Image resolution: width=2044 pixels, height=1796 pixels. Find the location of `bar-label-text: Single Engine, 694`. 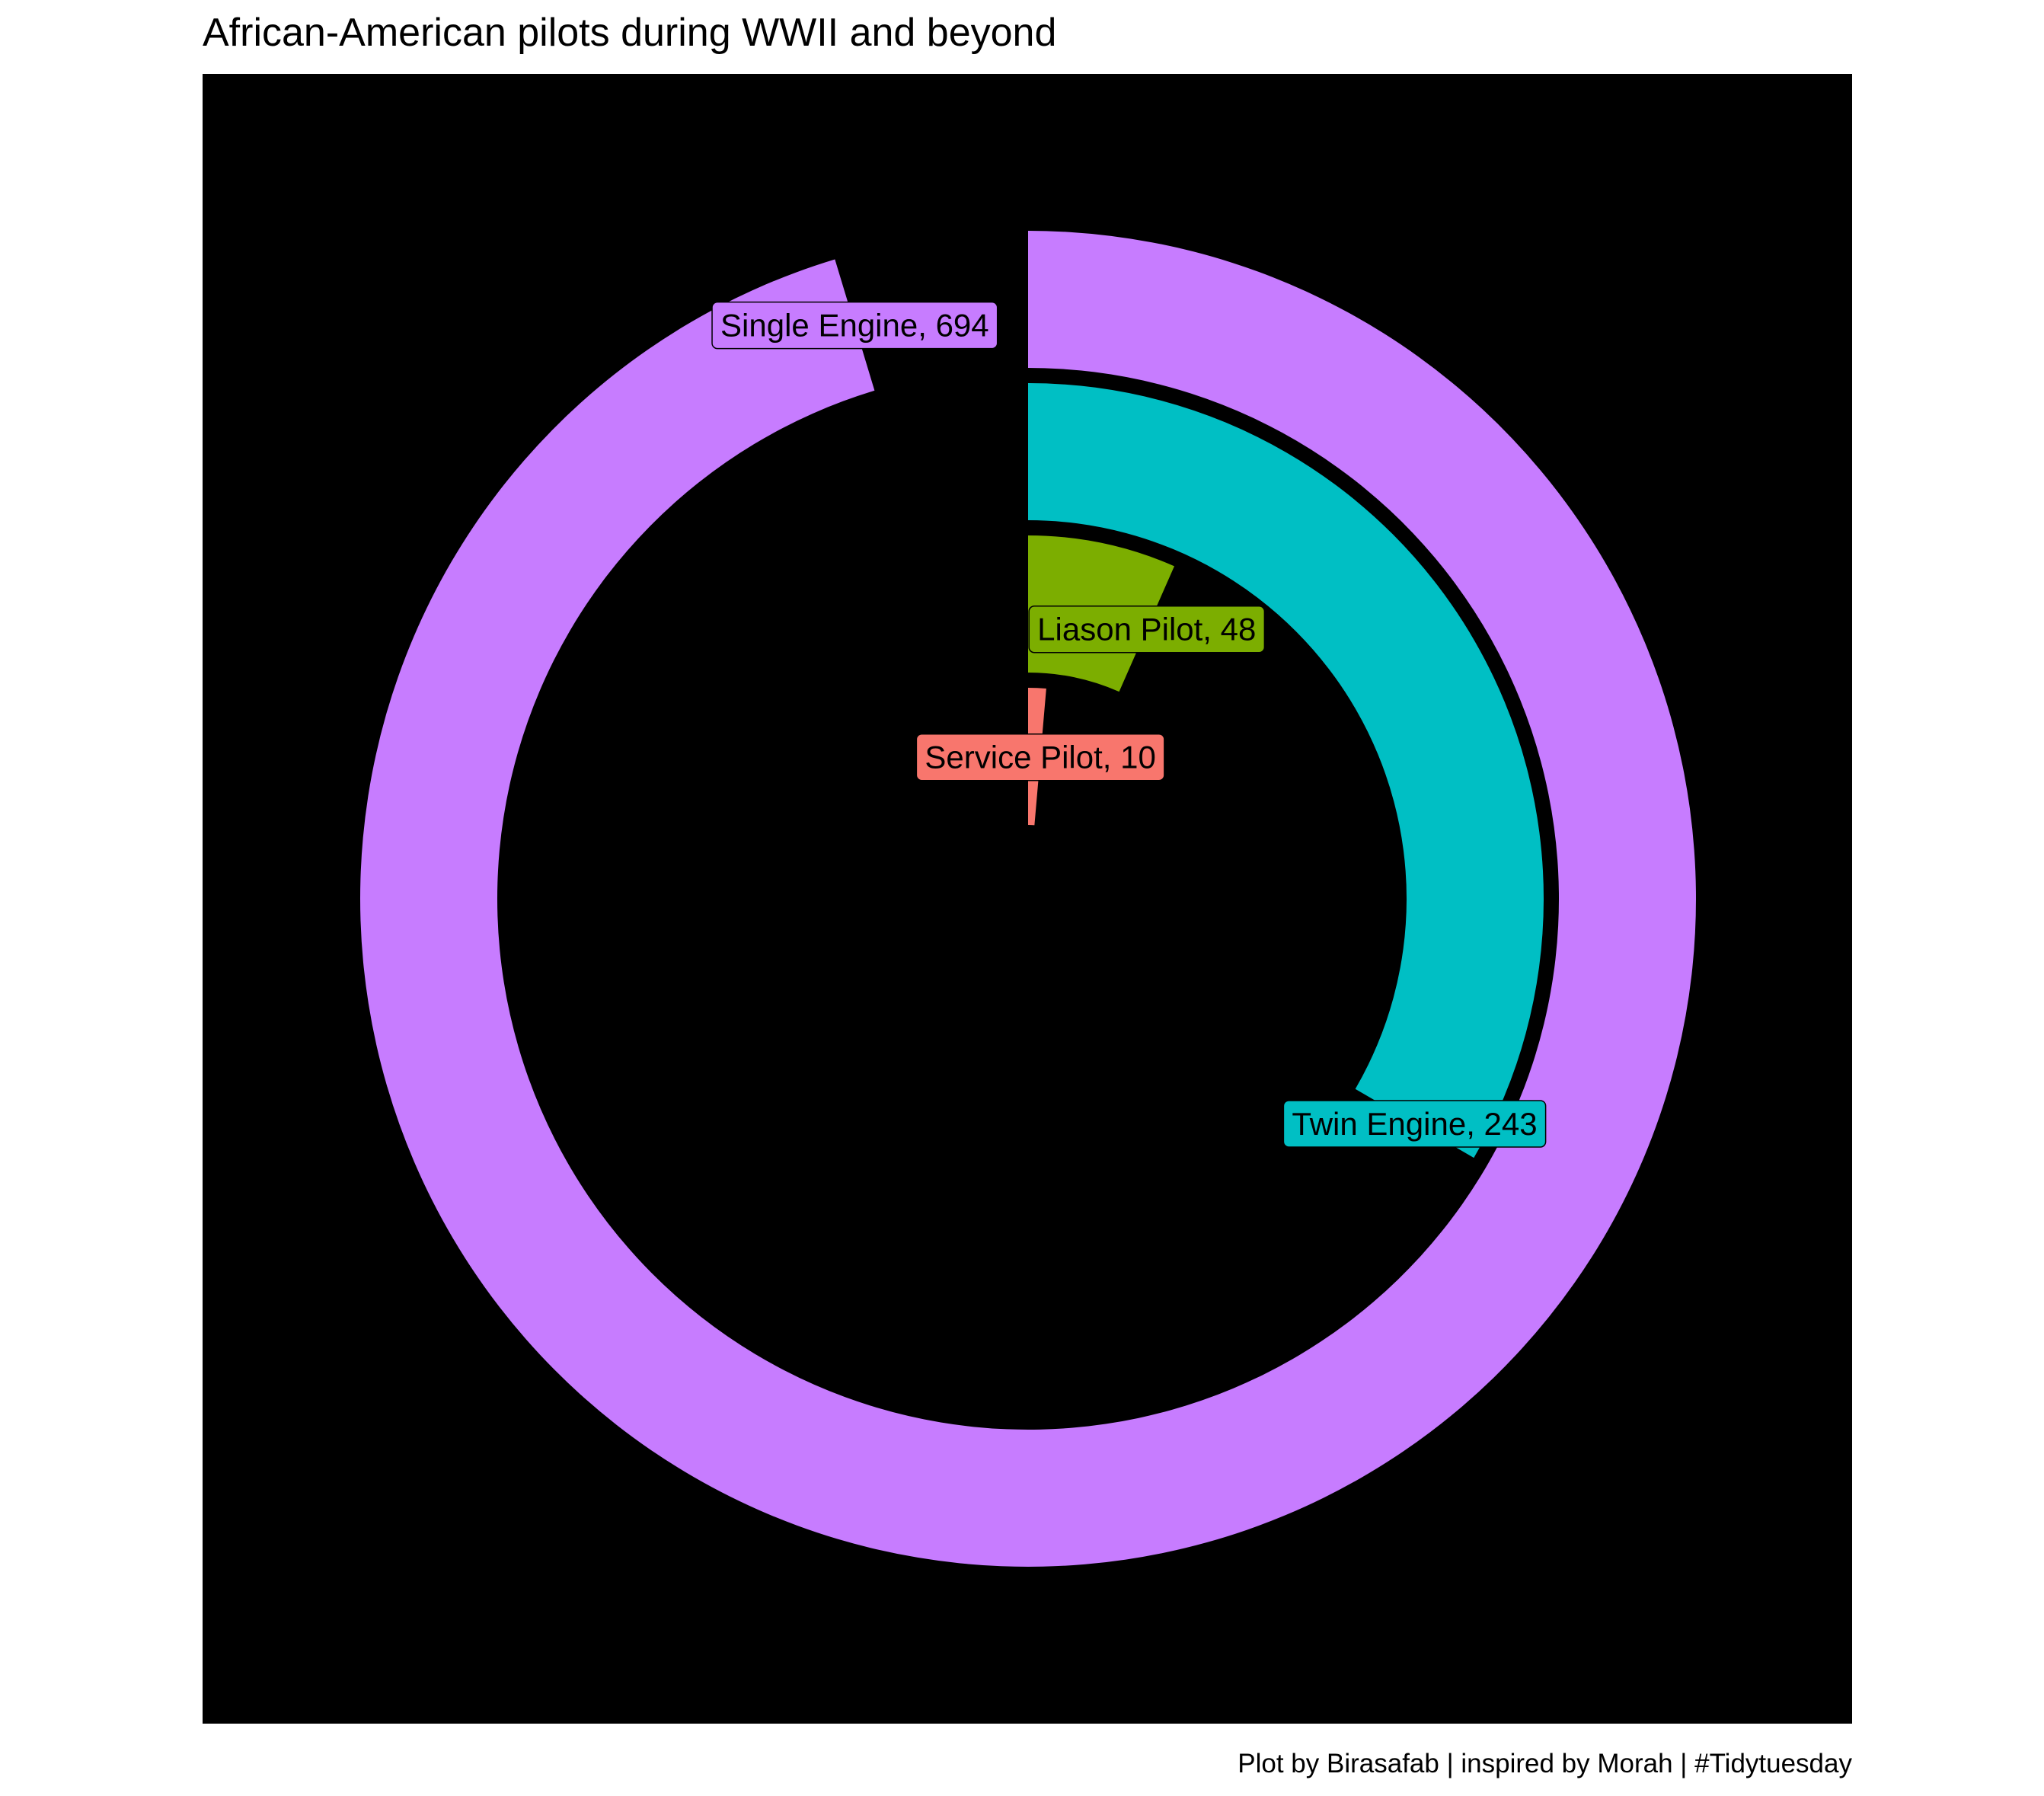

bar-label-text: Single Engine, 694 is located at coordinates (854, 326).